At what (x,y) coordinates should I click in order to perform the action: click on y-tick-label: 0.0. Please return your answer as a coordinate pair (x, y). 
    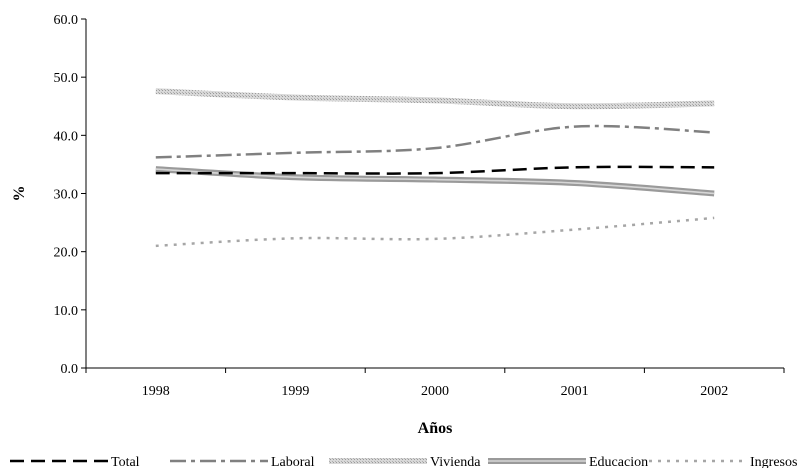
    Looking at the image, I should click on (70, 369).